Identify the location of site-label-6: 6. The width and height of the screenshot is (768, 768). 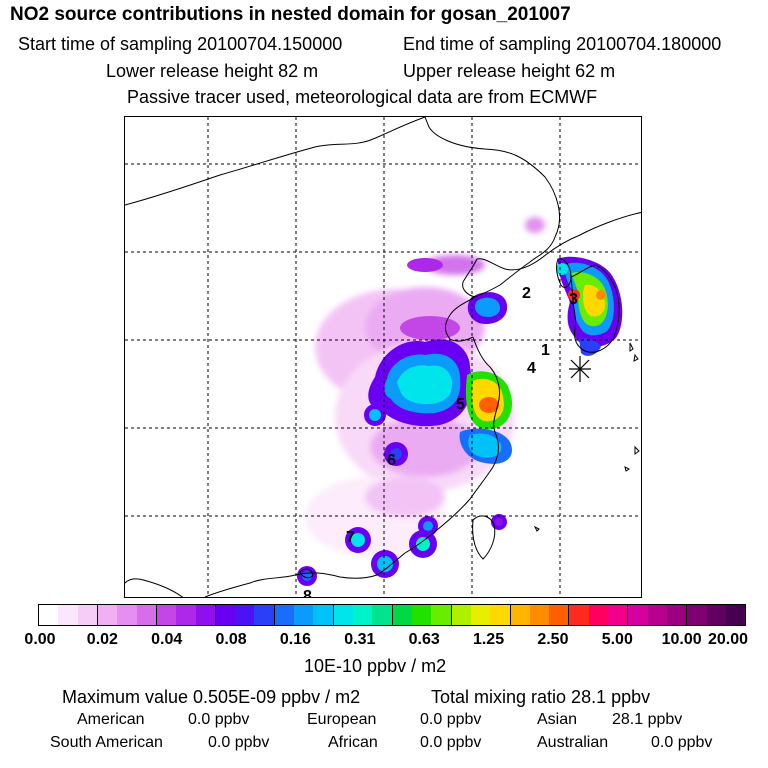
(391, 460).